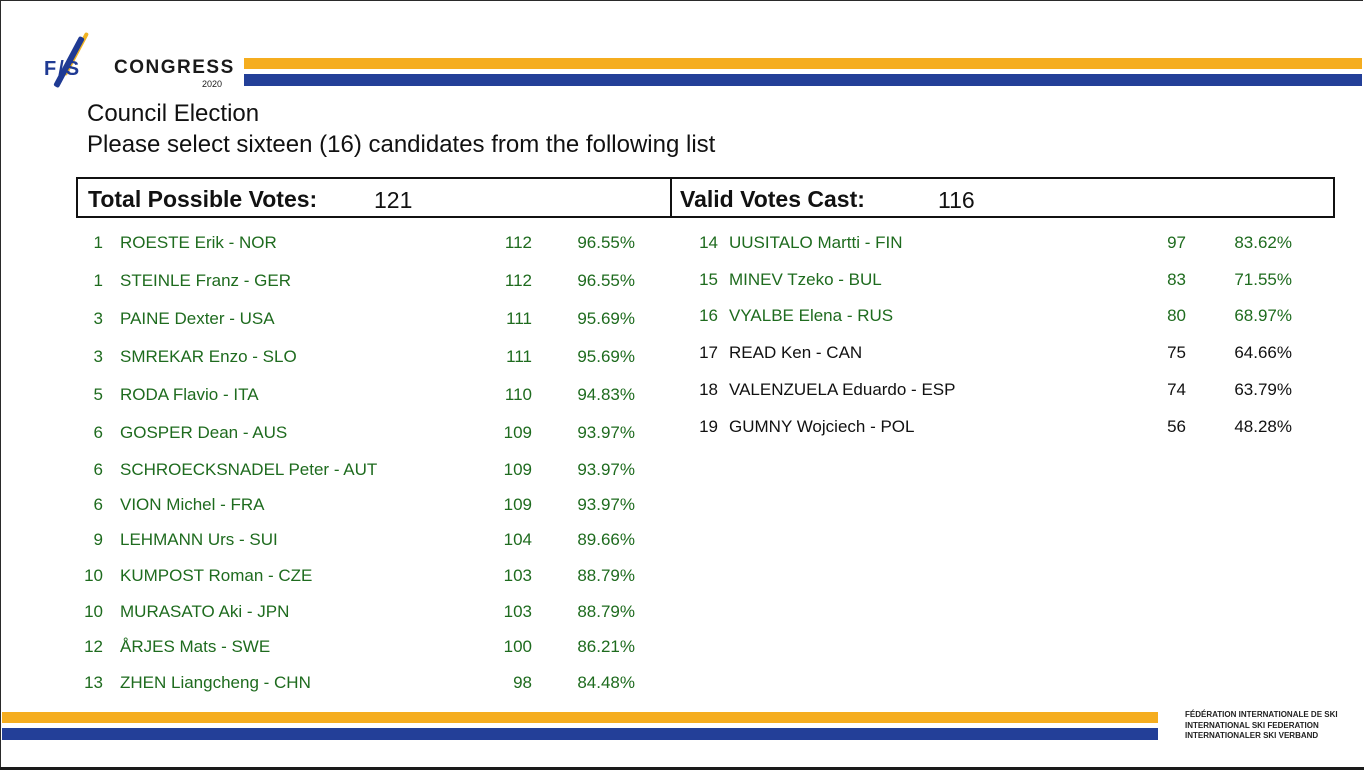 This screenshot has height=770, width=1364. What do you see at coordinates (1263, 242) in the screenshot?
I see `candidate-percentage: 83.62%` at bounding box center [1263, 242].